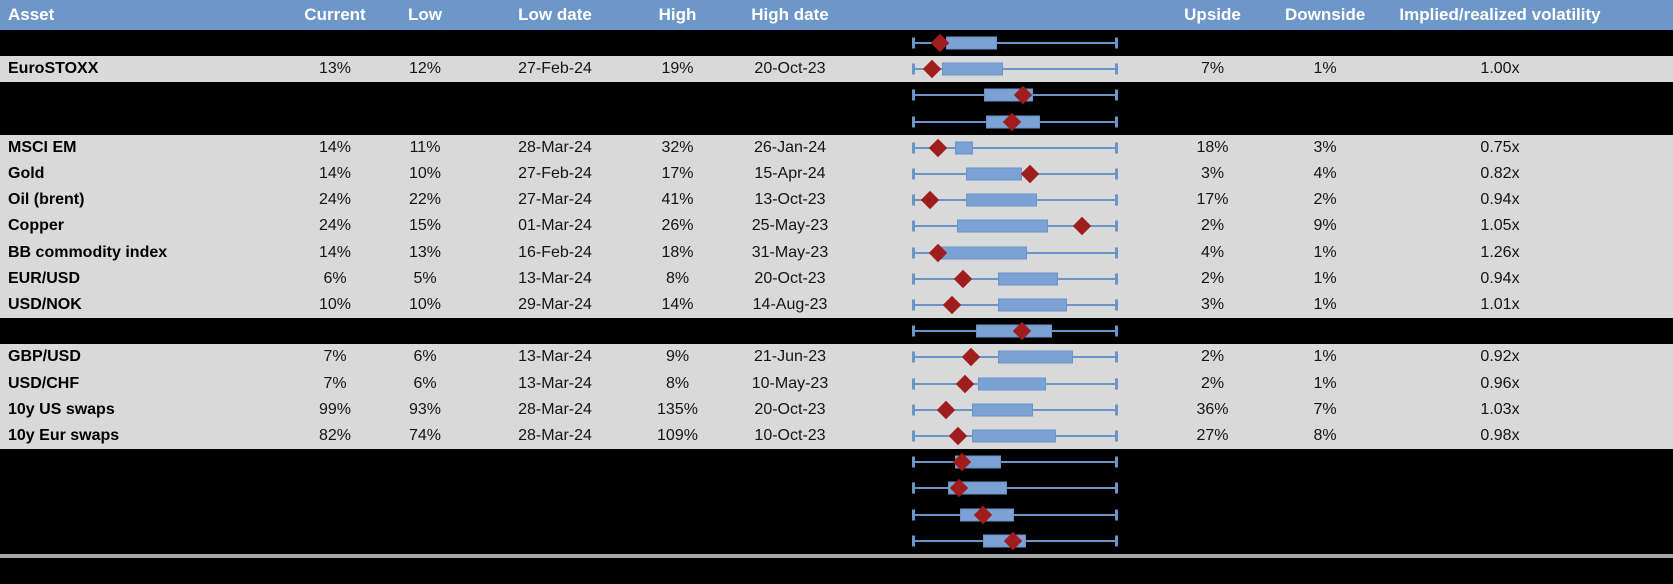 The image size is (1673, 584). Describe the element at coordinates (677, 383) in the screenshot. I see `cell-high: 8%` at that location.